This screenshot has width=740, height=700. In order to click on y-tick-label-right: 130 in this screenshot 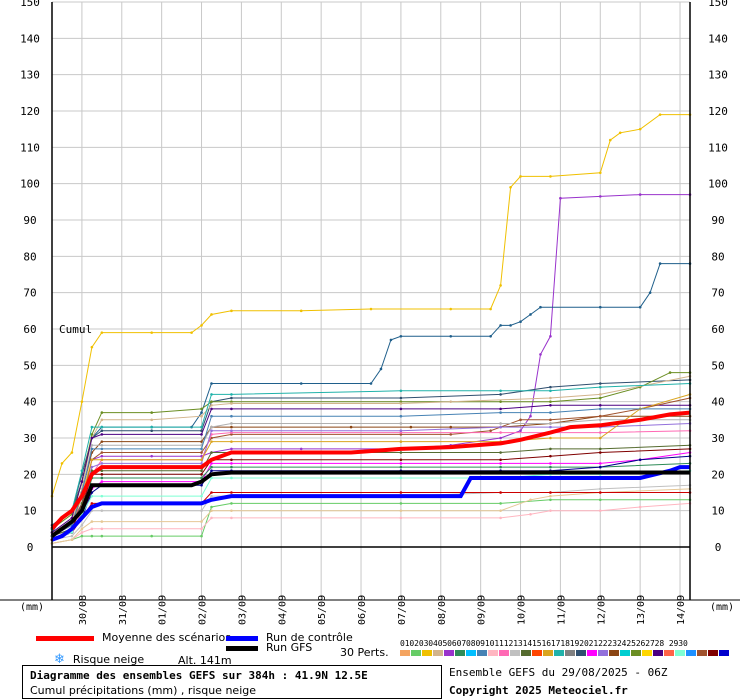, I will do `click(718, 75)`.